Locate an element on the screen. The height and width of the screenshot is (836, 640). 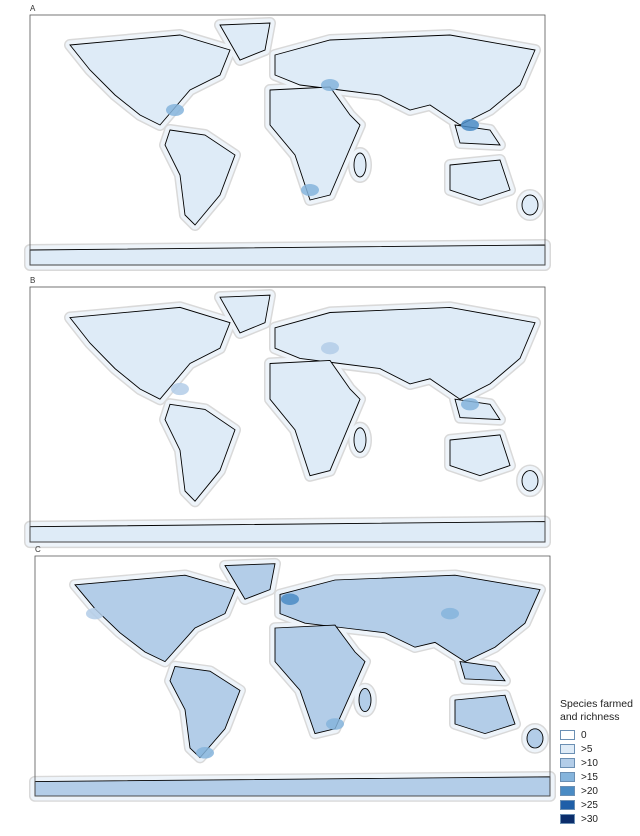
legend-item: >10 is located at coordinates (600, 763).